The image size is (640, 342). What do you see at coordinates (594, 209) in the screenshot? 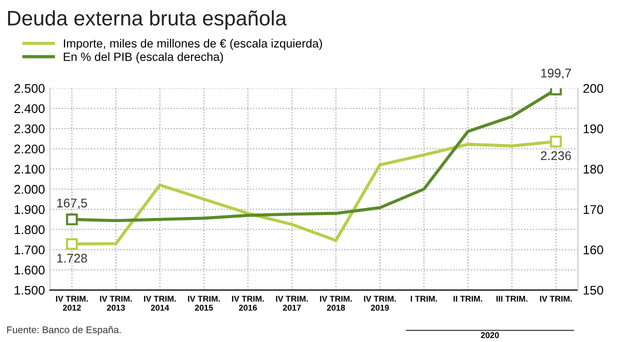
I see `y2-tick-label: 170` at bounding box center [594, 209].